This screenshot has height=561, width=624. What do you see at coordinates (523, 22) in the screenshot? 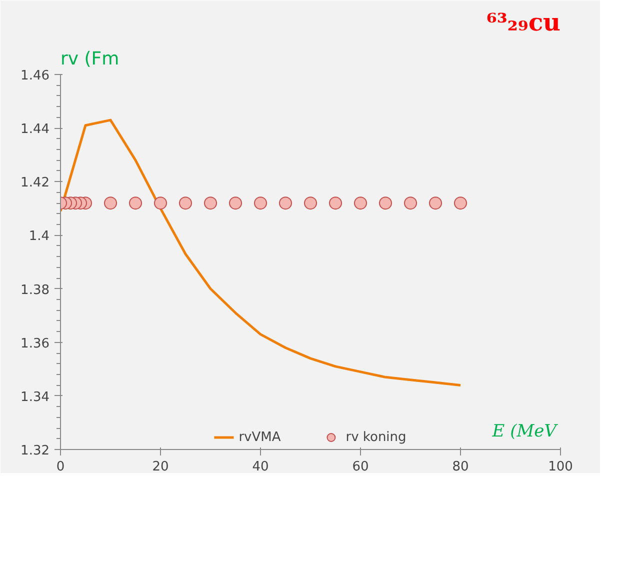
I see `text: ⁶³₂₉cu` at bounding box center [523, 22].